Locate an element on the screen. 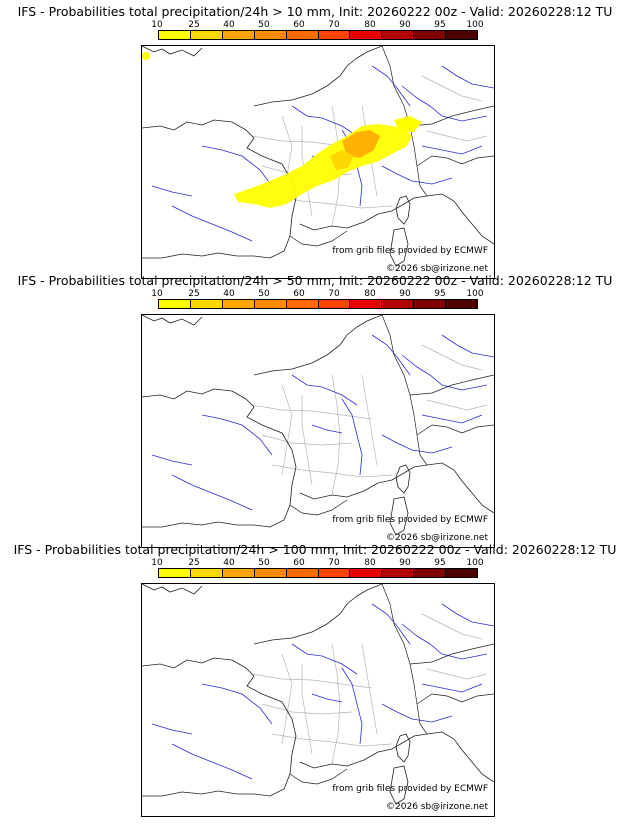 The image size is (630, 828). map-canvas is located at coordinates (318, 425).